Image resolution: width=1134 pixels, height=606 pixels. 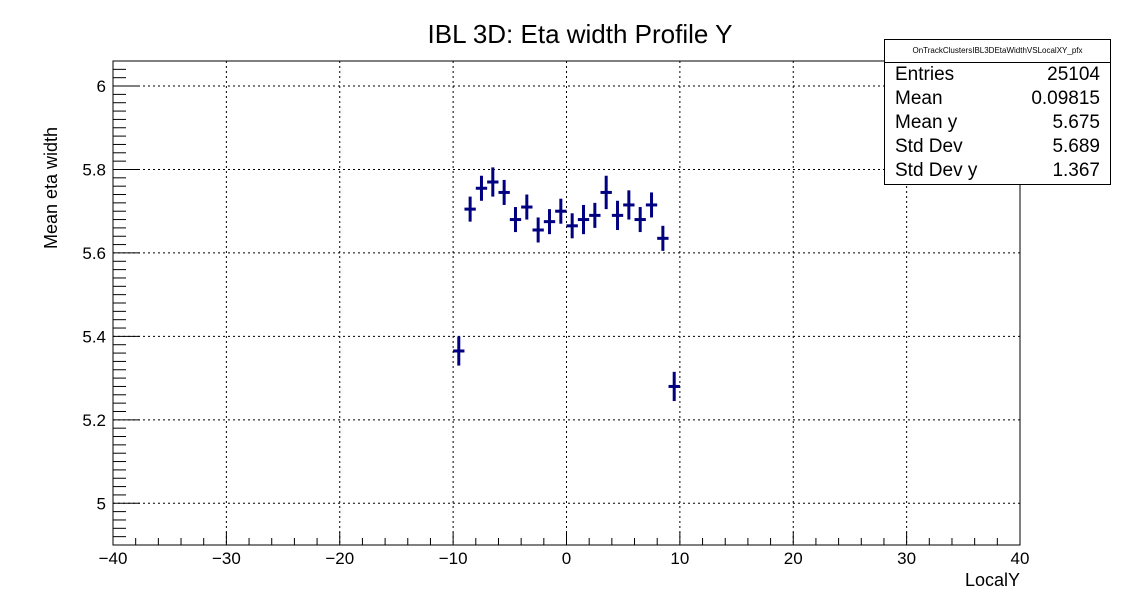 What do you see at coordinates (113, 558) in the screenshot?
I see `x-tick-label: −40` at bounding box center [113, 558].